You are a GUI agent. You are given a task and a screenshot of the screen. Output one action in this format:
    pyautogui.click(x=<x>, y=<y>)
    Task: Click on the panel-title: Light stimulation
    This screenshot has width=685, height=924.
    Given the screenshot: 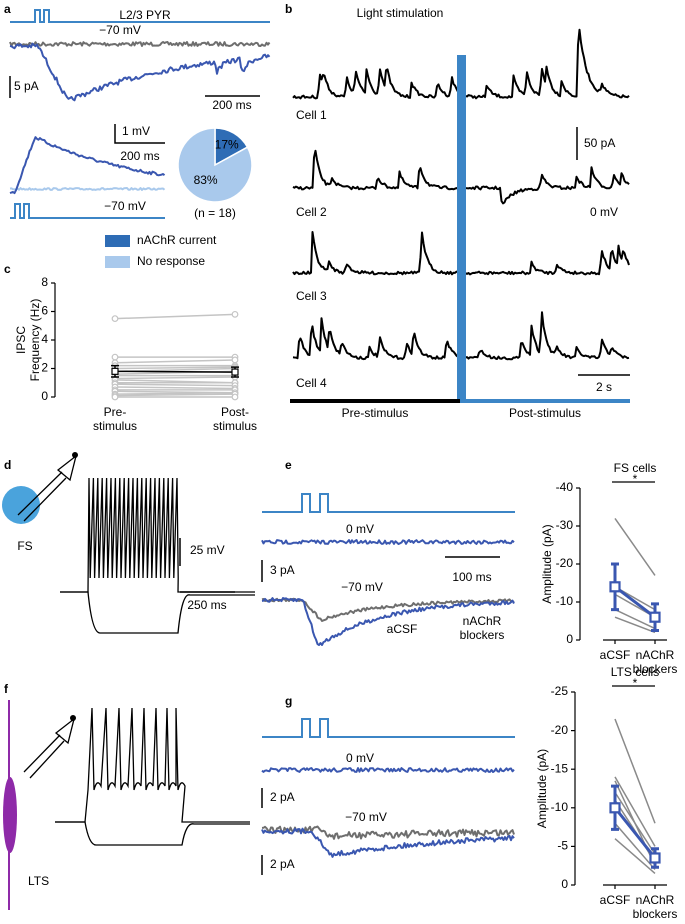 What is the action you would take?
    pyautogui.click(x=400, y=13)
    